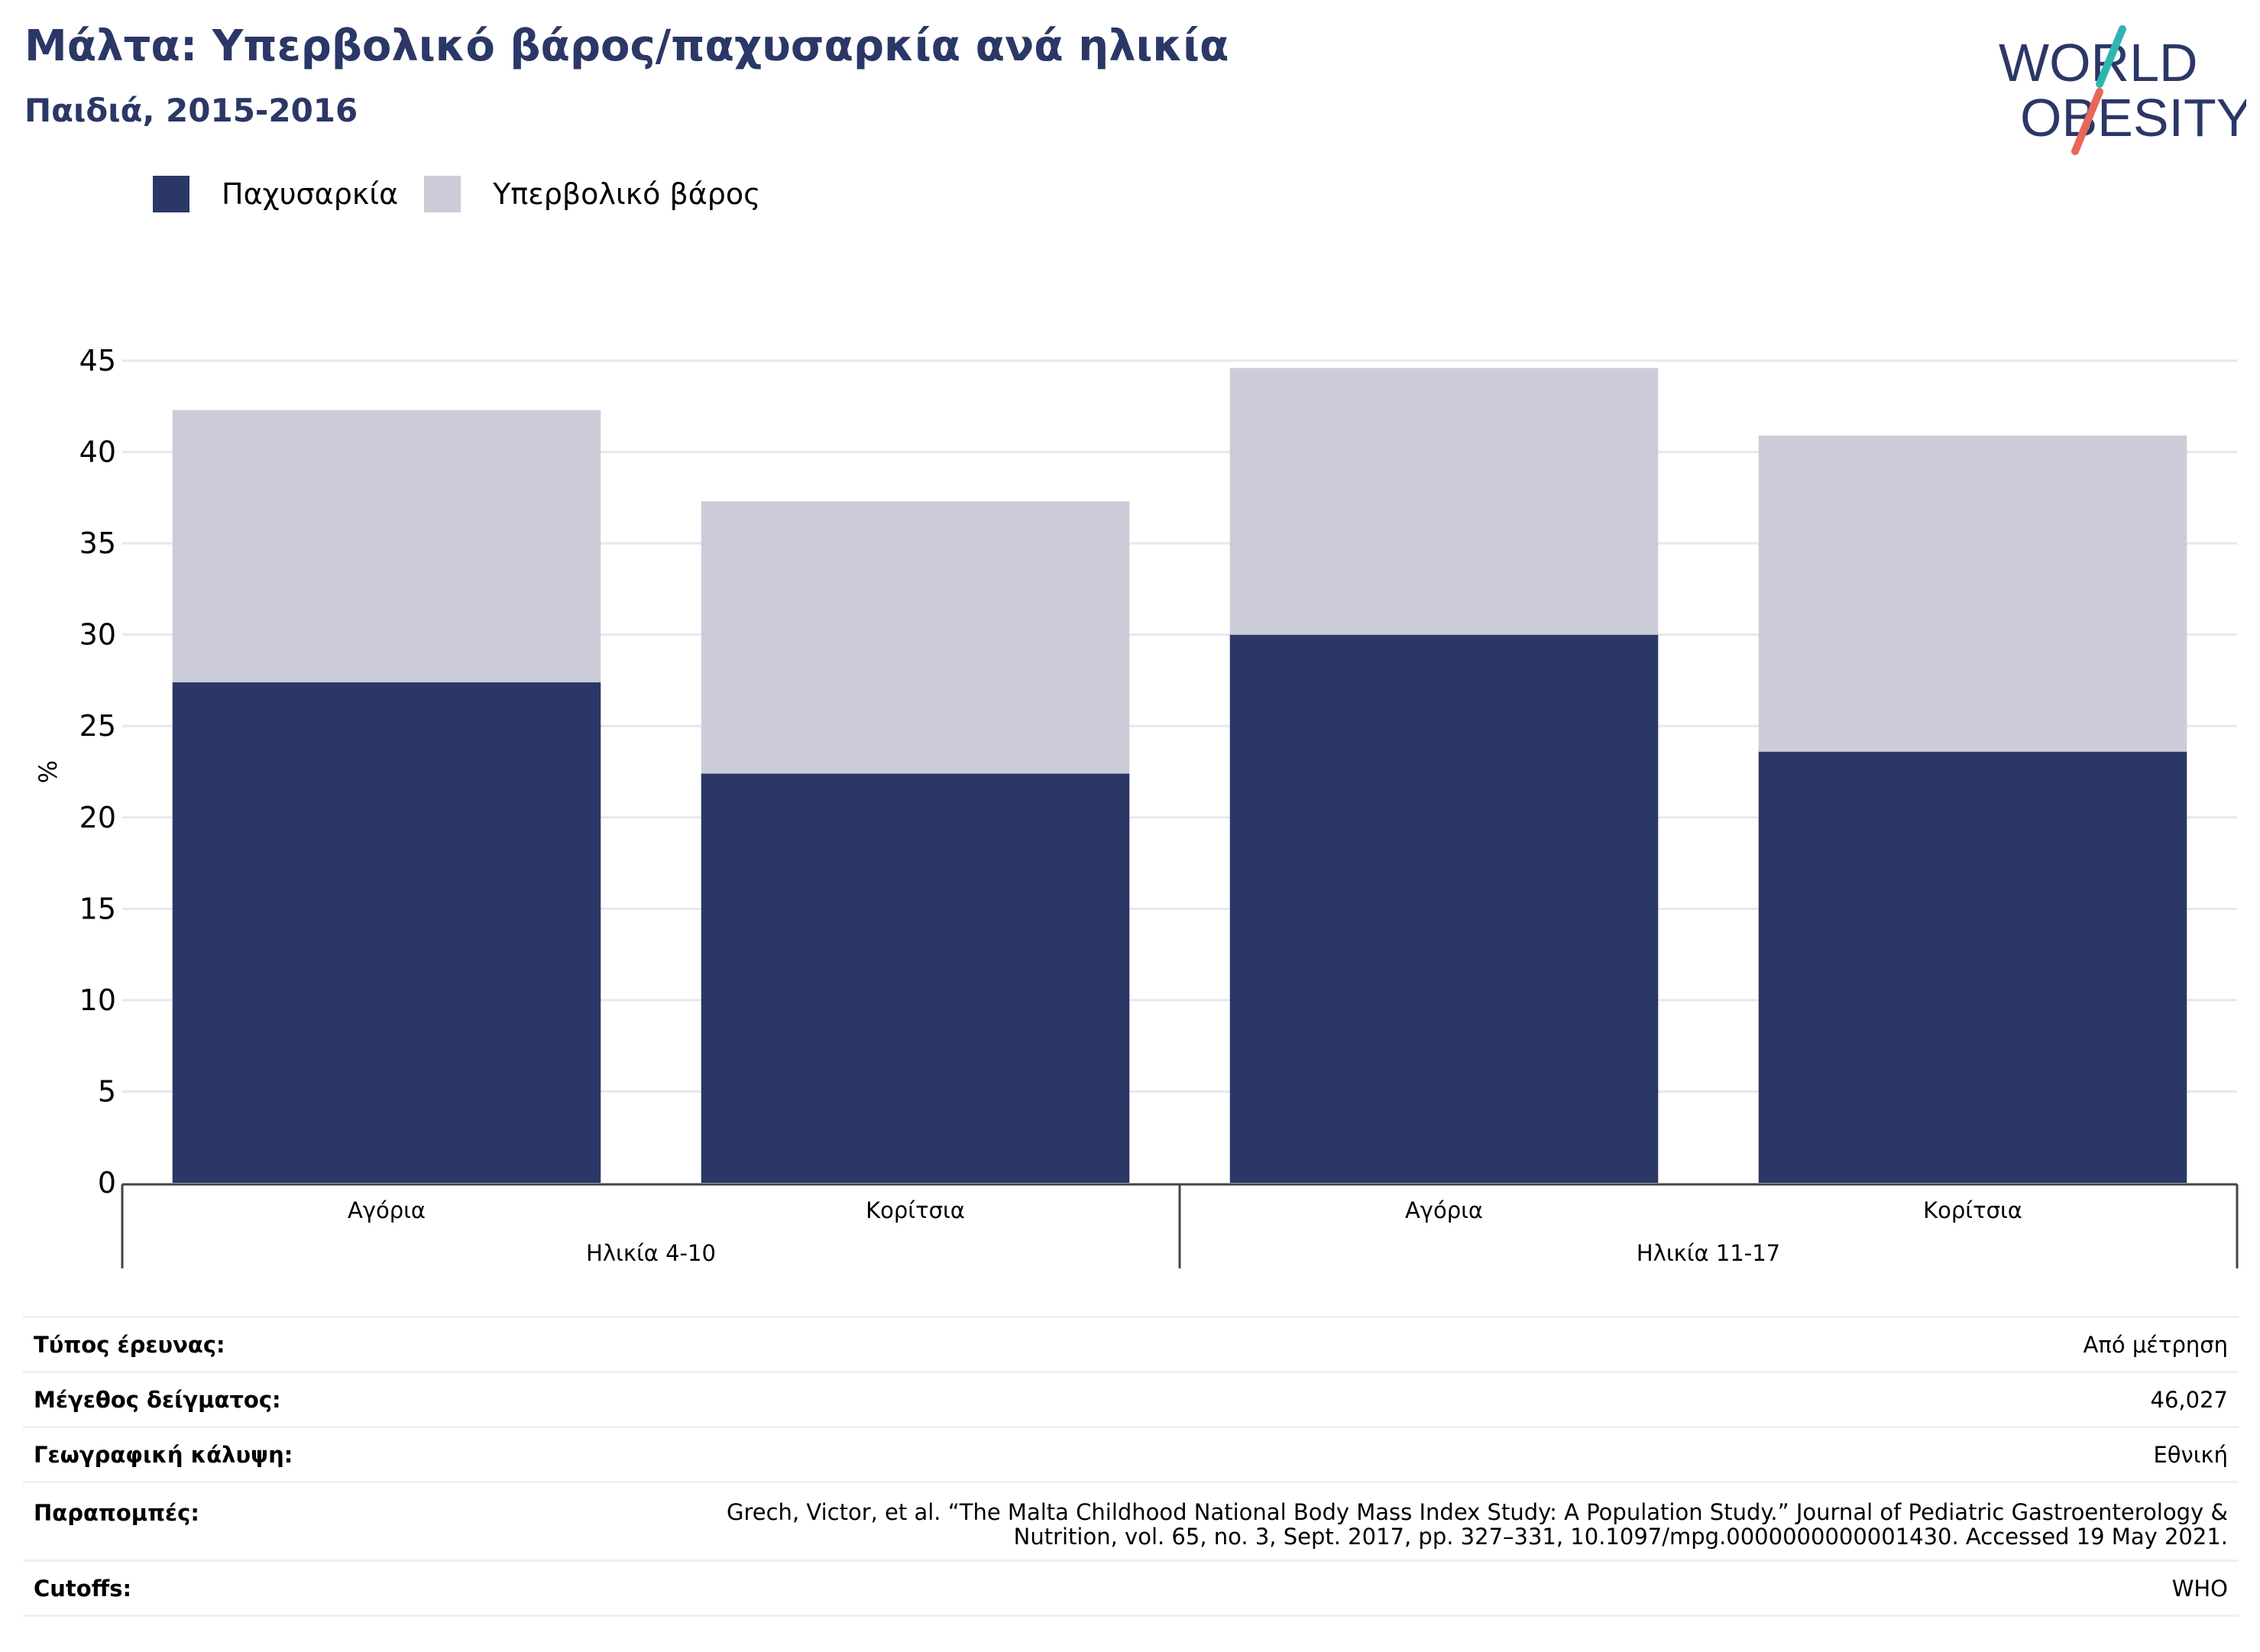 The image size is (2260, 1652). I want to click on legend-item-obesity: Παχυσαρκία, so click(275, 194).